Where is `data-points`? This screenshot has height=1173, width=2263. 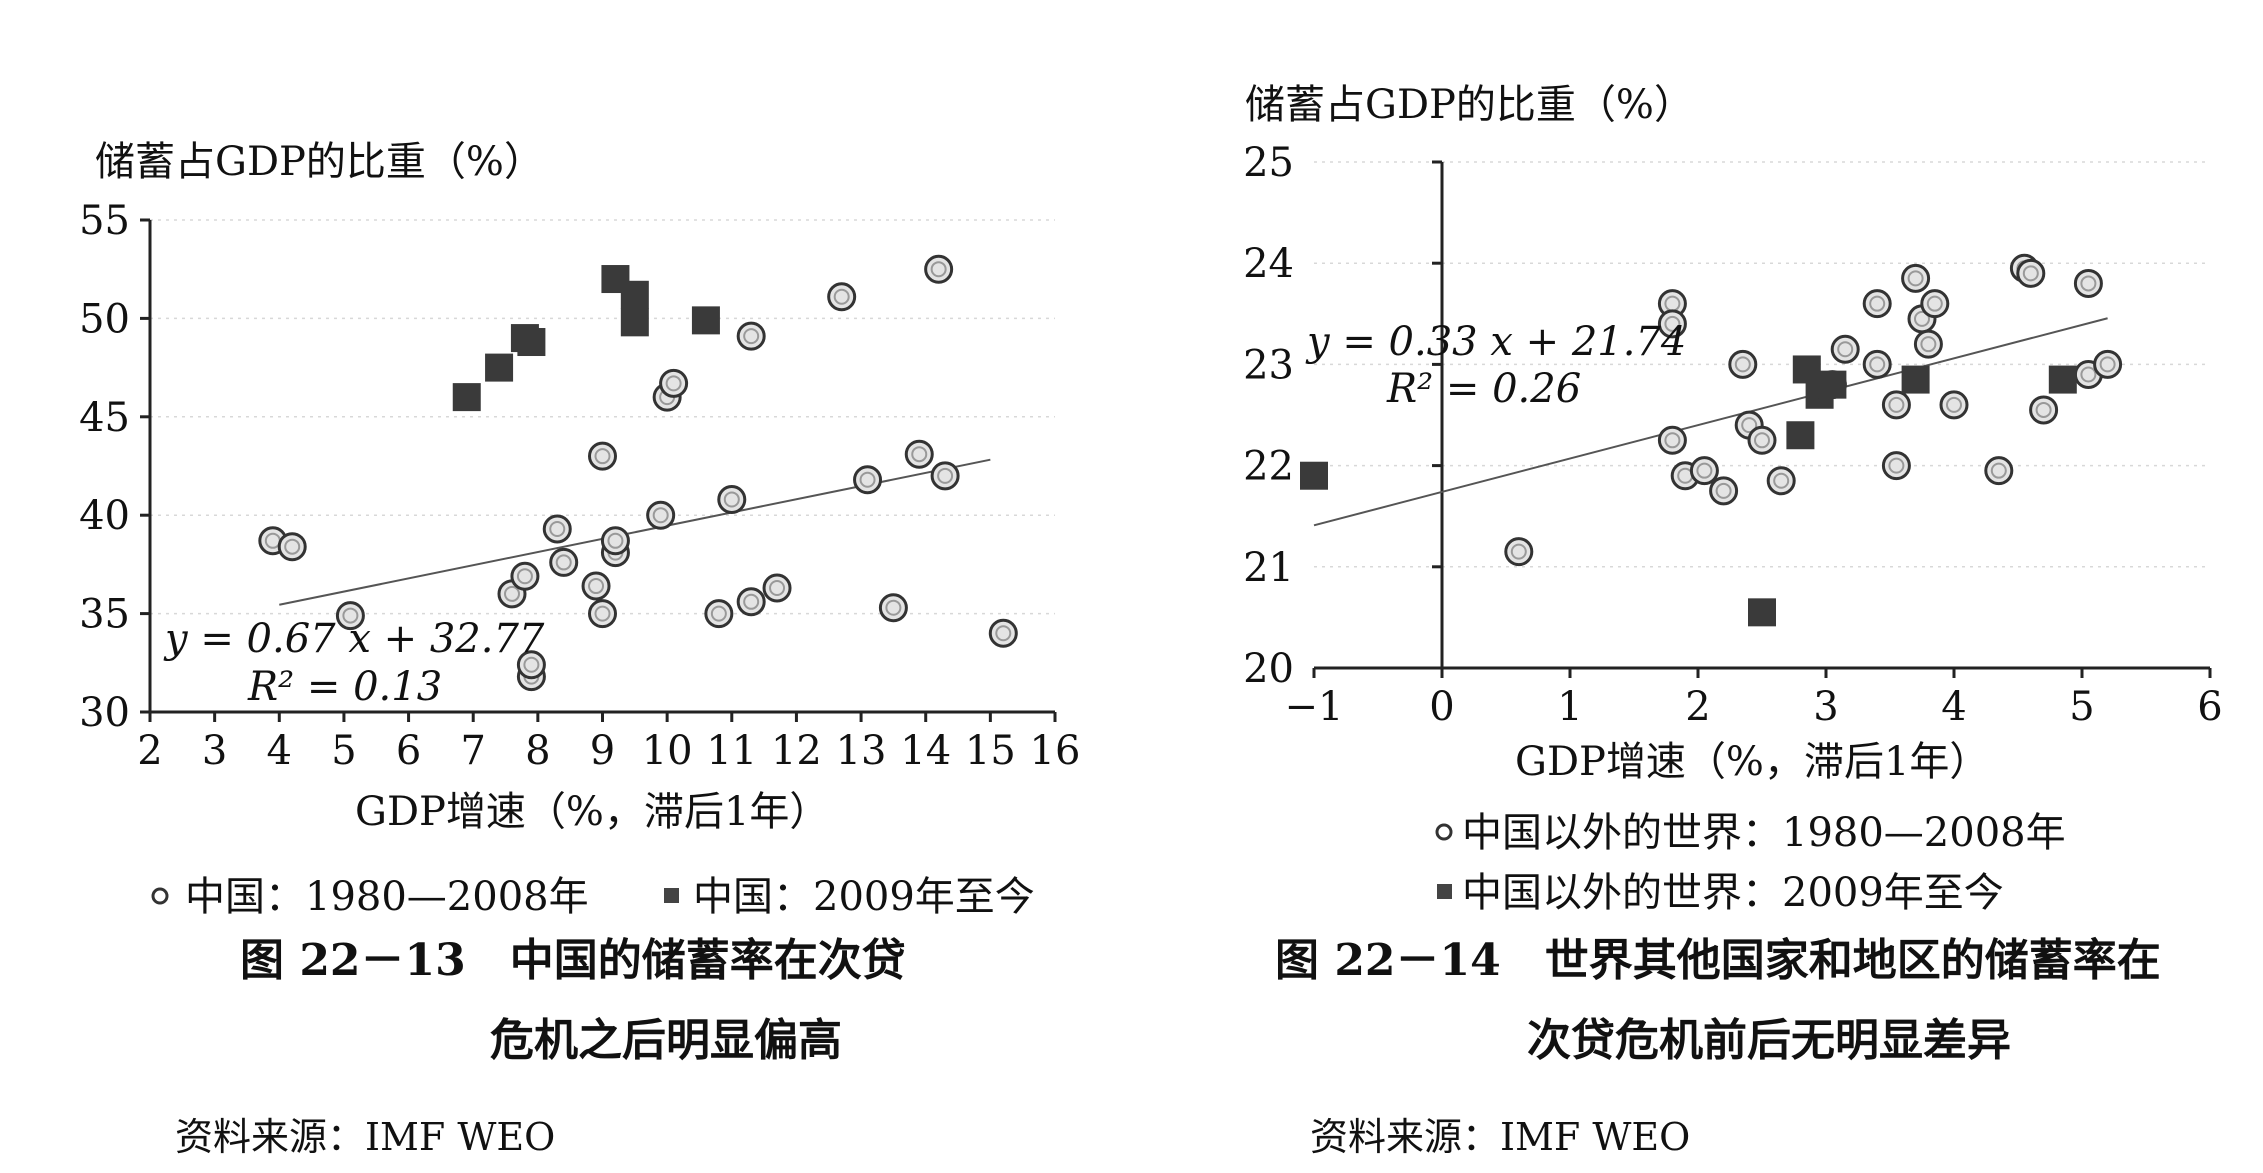
data-points is located at coordinates (638, 473).